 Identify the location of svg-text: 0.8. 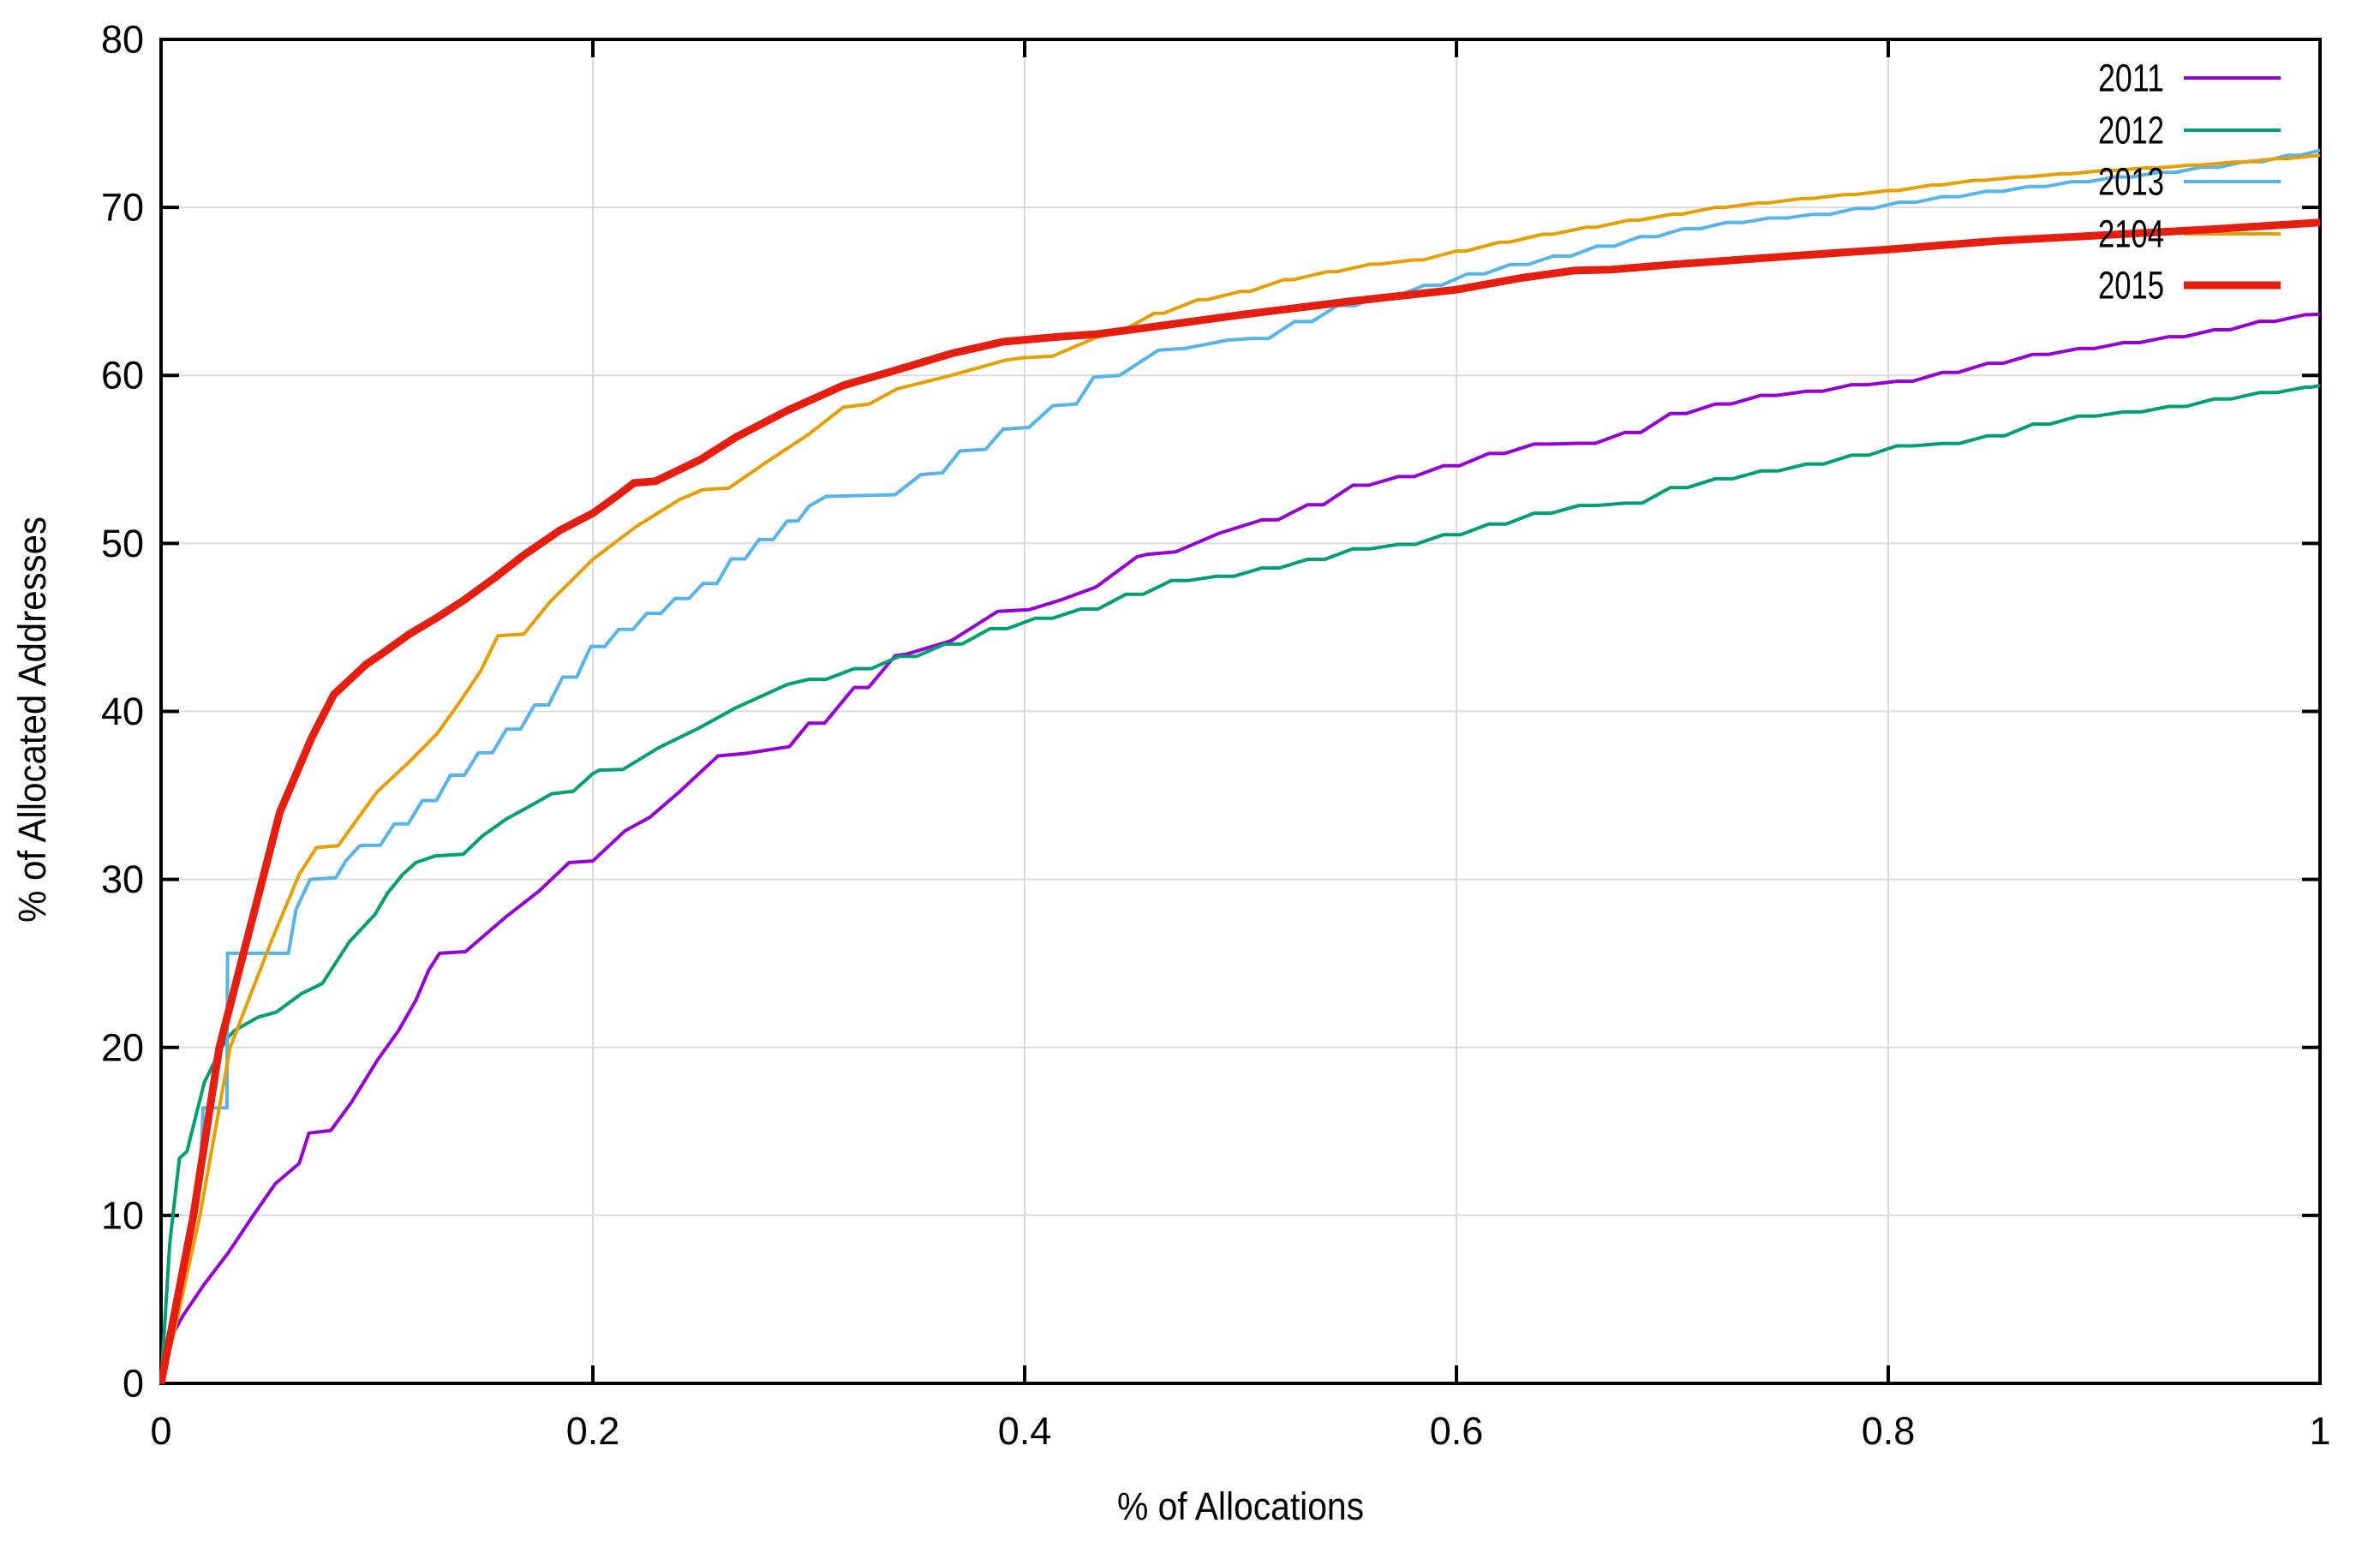
(1889, 1431).